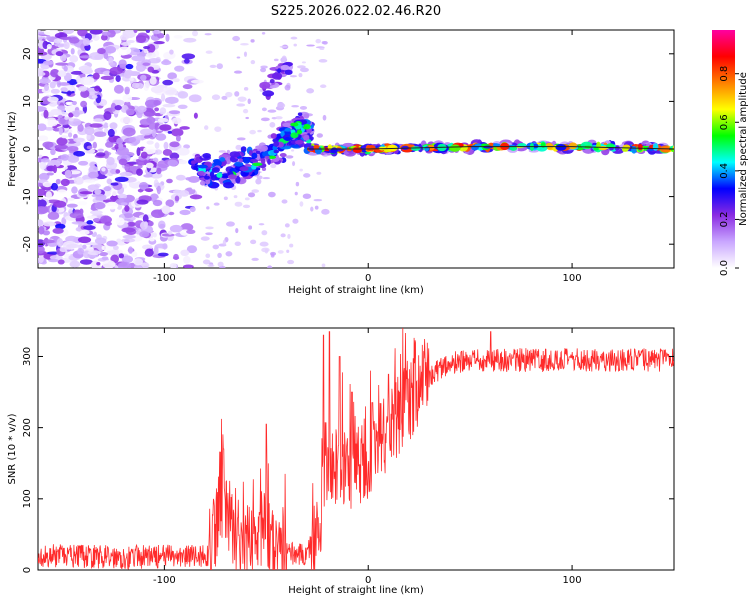  I want to click on snr-x-tick-label: 100, so click(572, 580).